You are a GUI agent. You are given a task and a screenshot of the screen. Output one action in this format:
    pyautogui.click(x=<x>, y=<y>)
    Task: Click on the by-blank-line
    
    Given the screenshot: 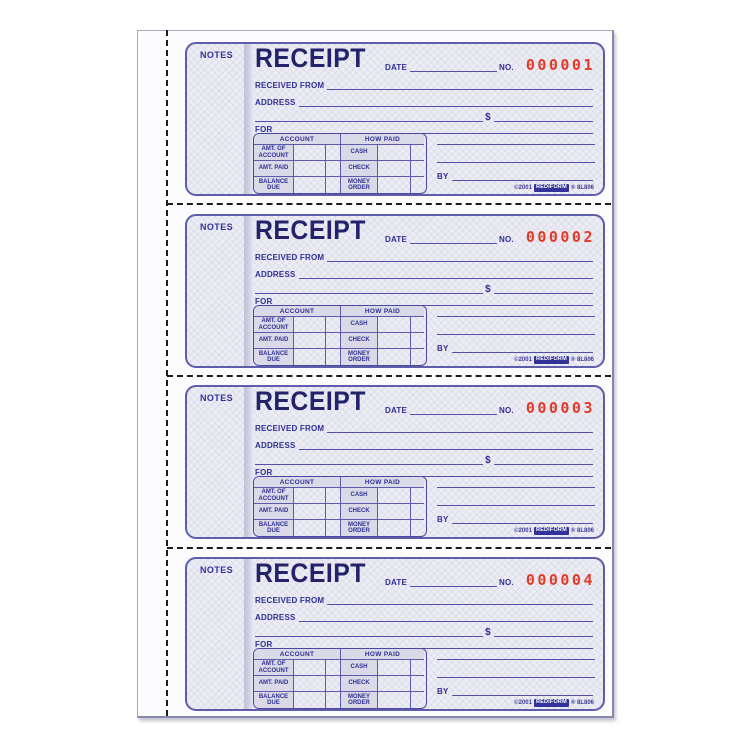 What is the action you would take?
    pyautogui.click(x=522, y=523)
    